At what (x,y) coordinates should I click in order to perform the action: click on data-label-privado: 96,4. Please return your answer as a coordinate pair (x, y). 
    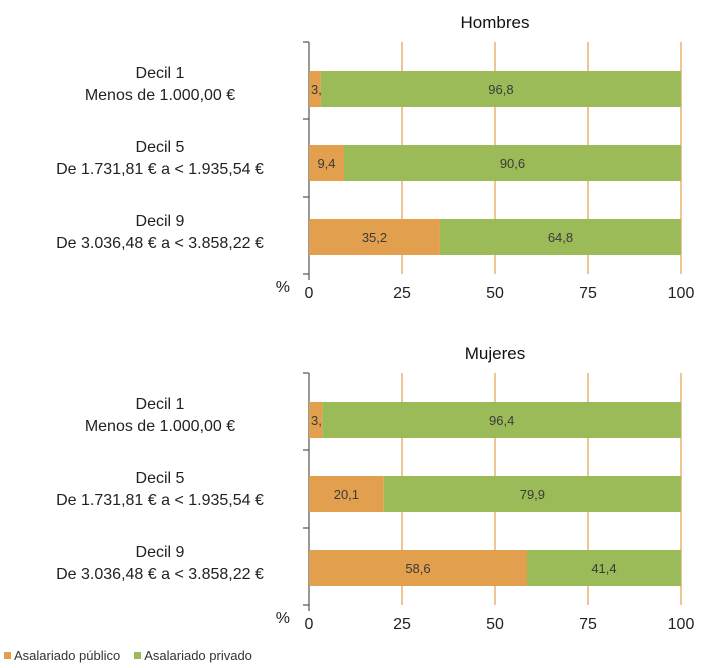
    Looking at the image, I should click on (501, 420).